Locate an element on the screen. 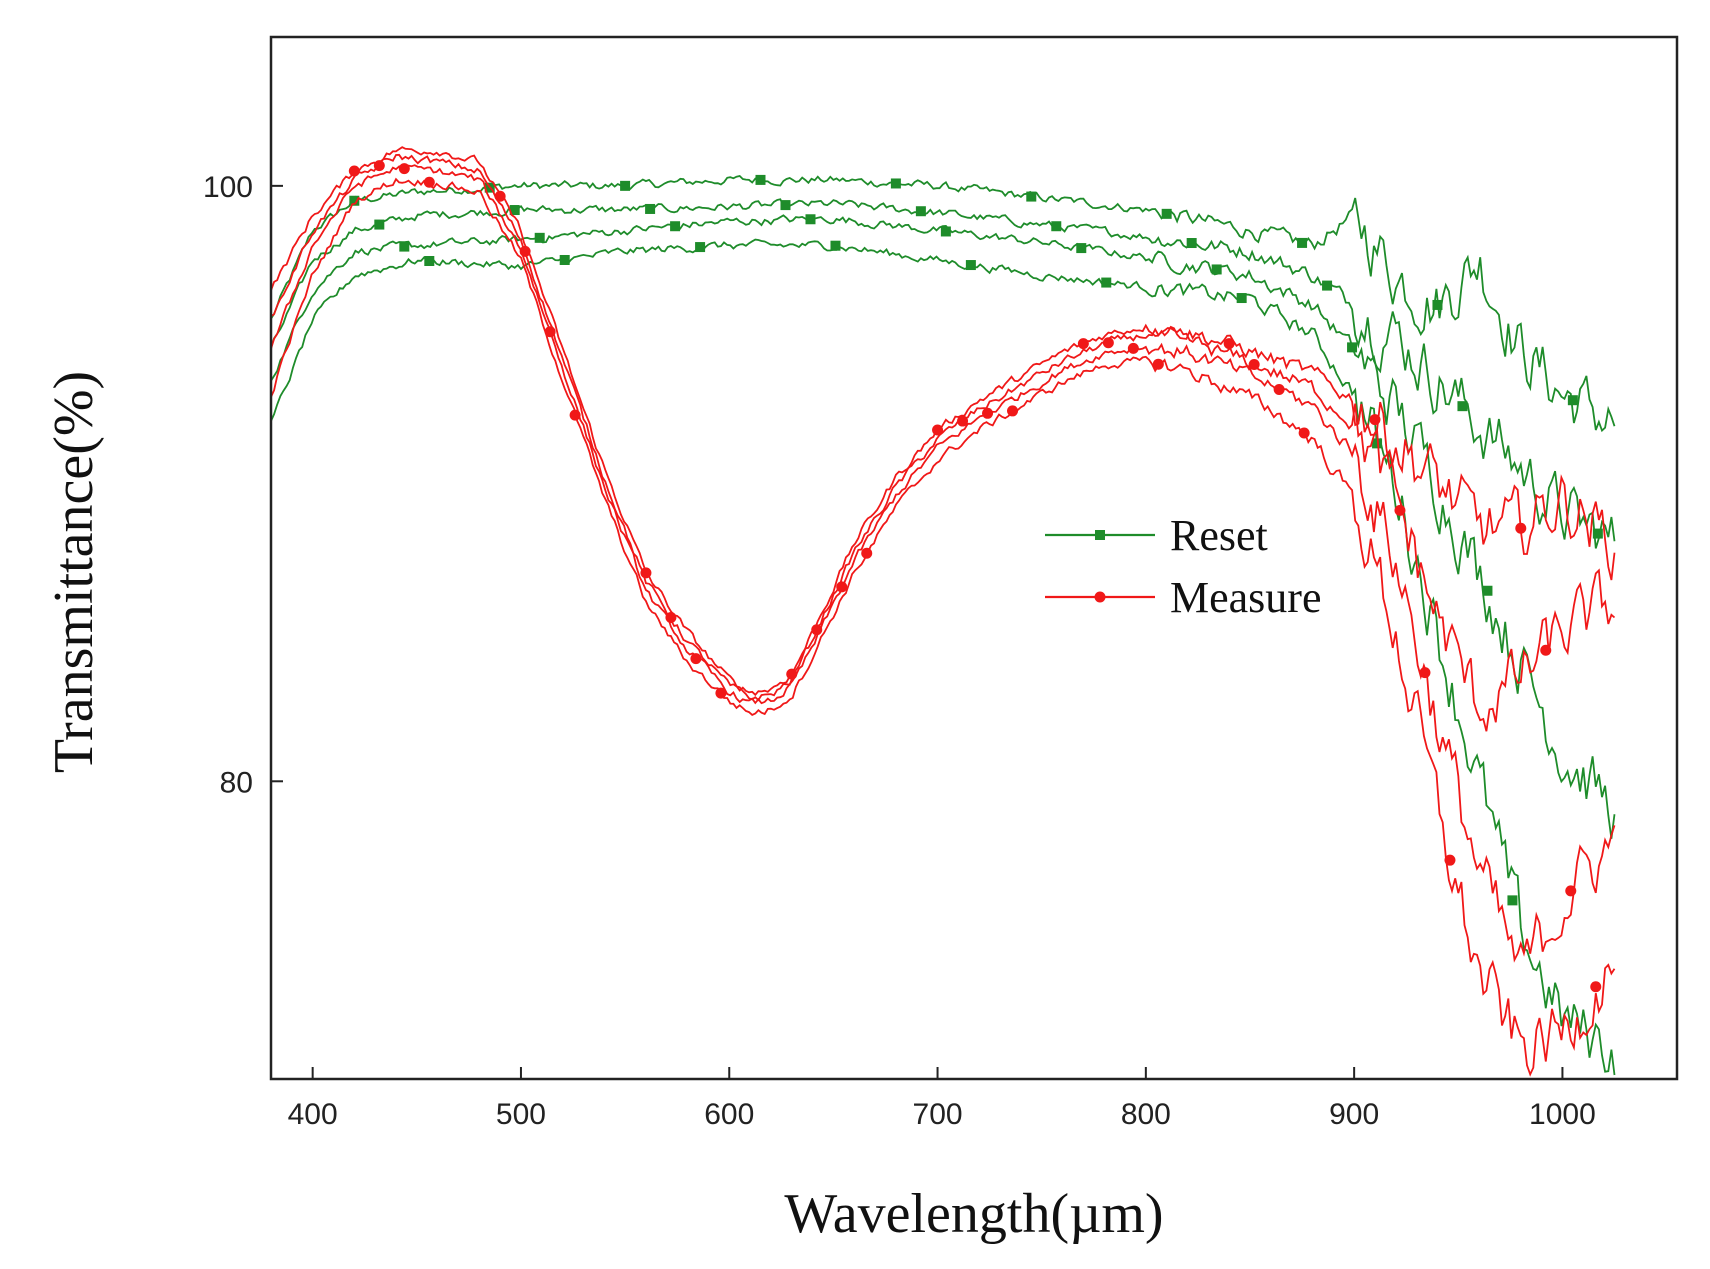 The width and height of the screenshot is (1710, 1269). legend-marker-reset is located at coordinates (1100, 535).